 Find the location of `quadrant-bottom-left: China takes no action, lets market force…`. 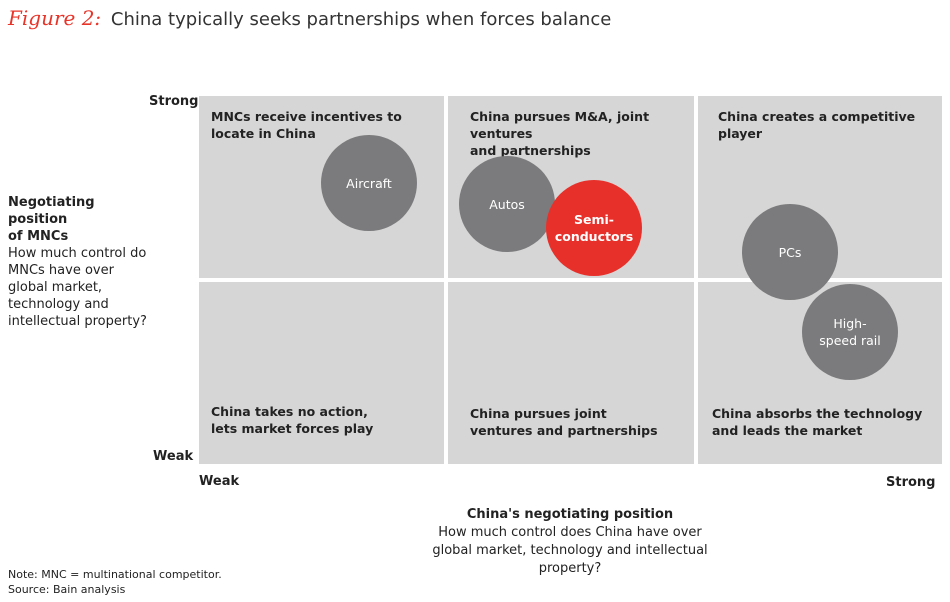

quadrant-bottom-left: China takes no action, lets market force… is located at coordinates (321, 373).